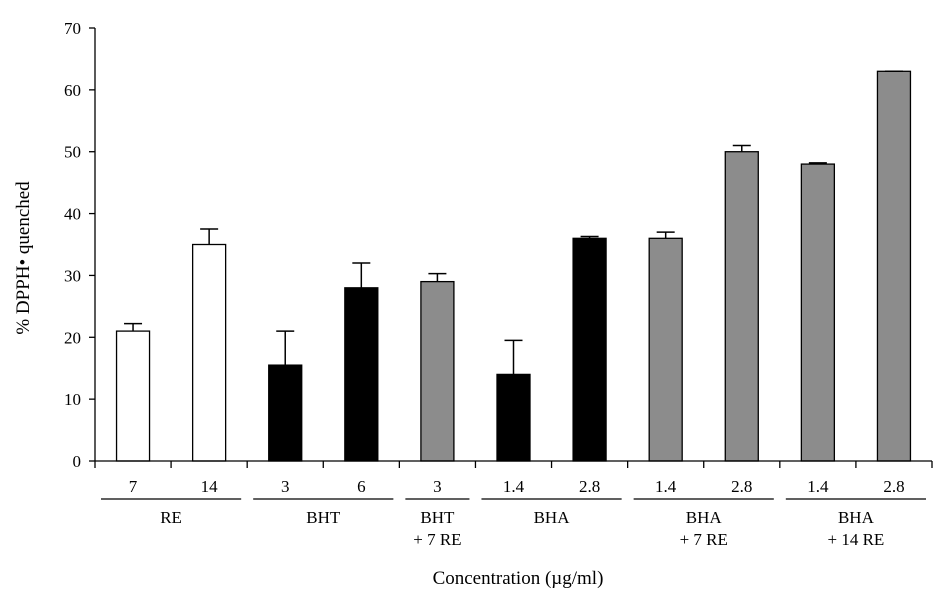 This screenshot has width=939, height=590. I want to click on y-tick-label: 30, so click(72, 275).